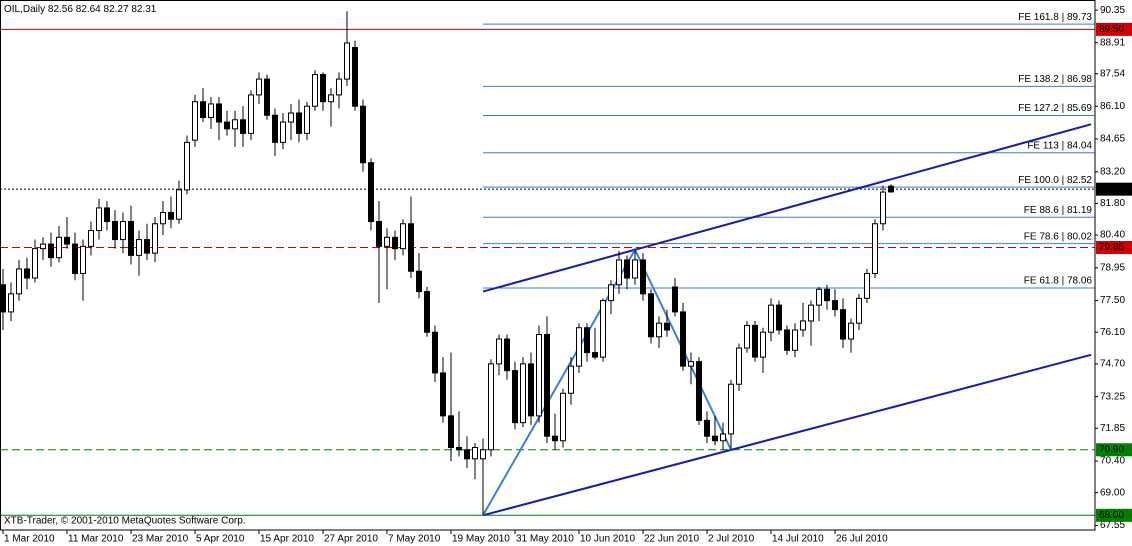 The height and width of the screenshot is (546, 1132). Describe the element at coordinates (1111, 449) in the screenshot. I see `level-label: 70.90` at that location.